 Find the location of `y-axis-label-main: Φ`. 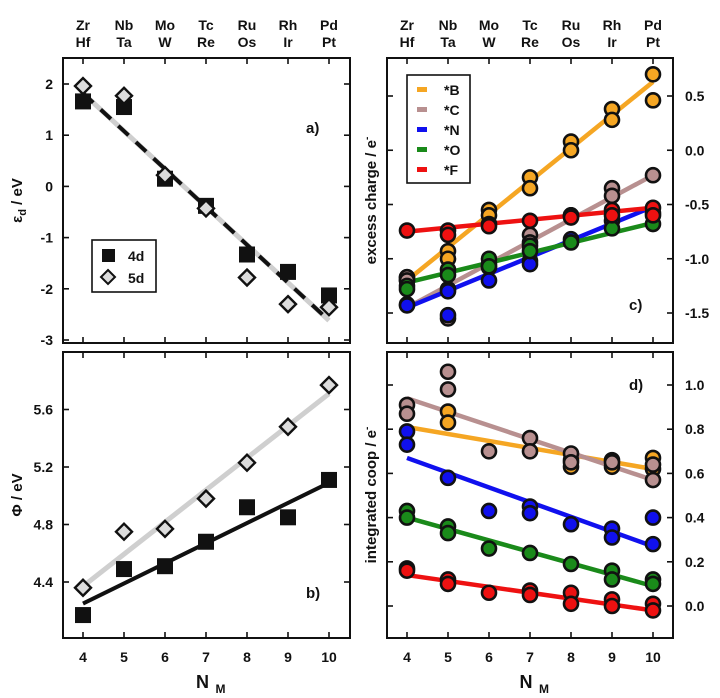

y-axis-label-main: Φ is located at coordinates (17, 510).